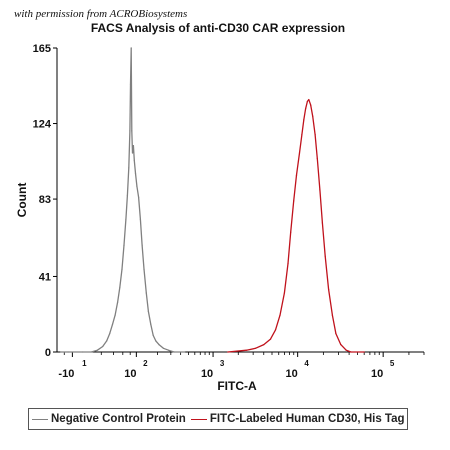  Describe the element at coordinates (306, 363) in the screenshot. I see `x-tick-label-exp-3: 4` at that location.